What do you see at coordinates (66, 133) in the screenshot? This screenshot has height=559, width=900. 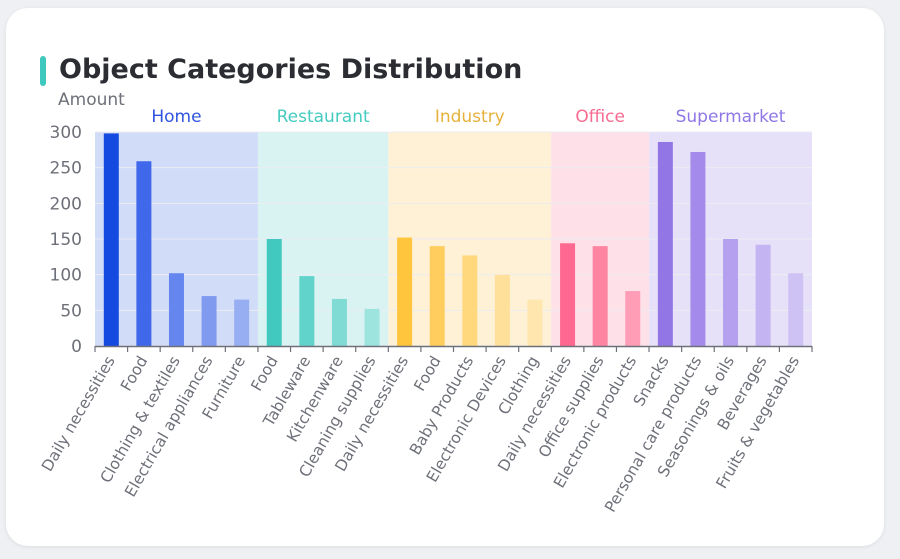 I see `y-tick-label: 300` at bounding box center [66, 133].